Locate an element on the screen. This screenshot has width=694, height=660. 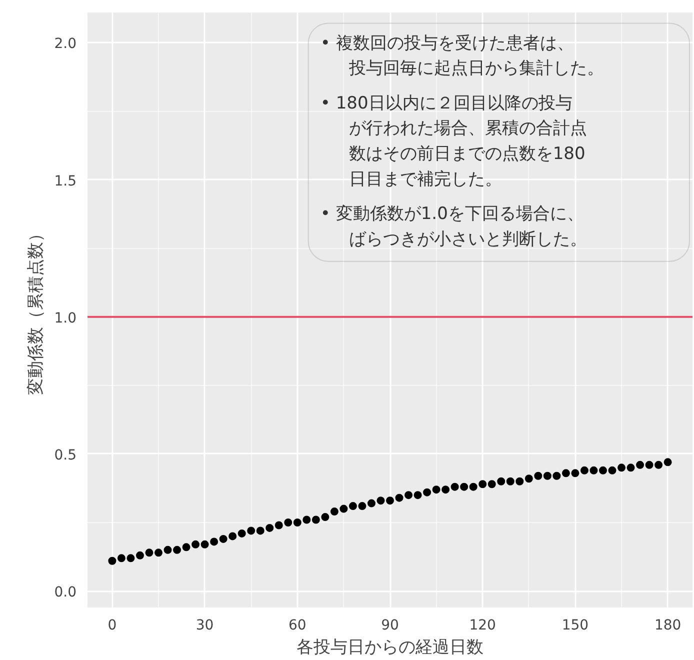
y-axis-title: 変動係数（累積点数） is located at coordinates (36, 310).